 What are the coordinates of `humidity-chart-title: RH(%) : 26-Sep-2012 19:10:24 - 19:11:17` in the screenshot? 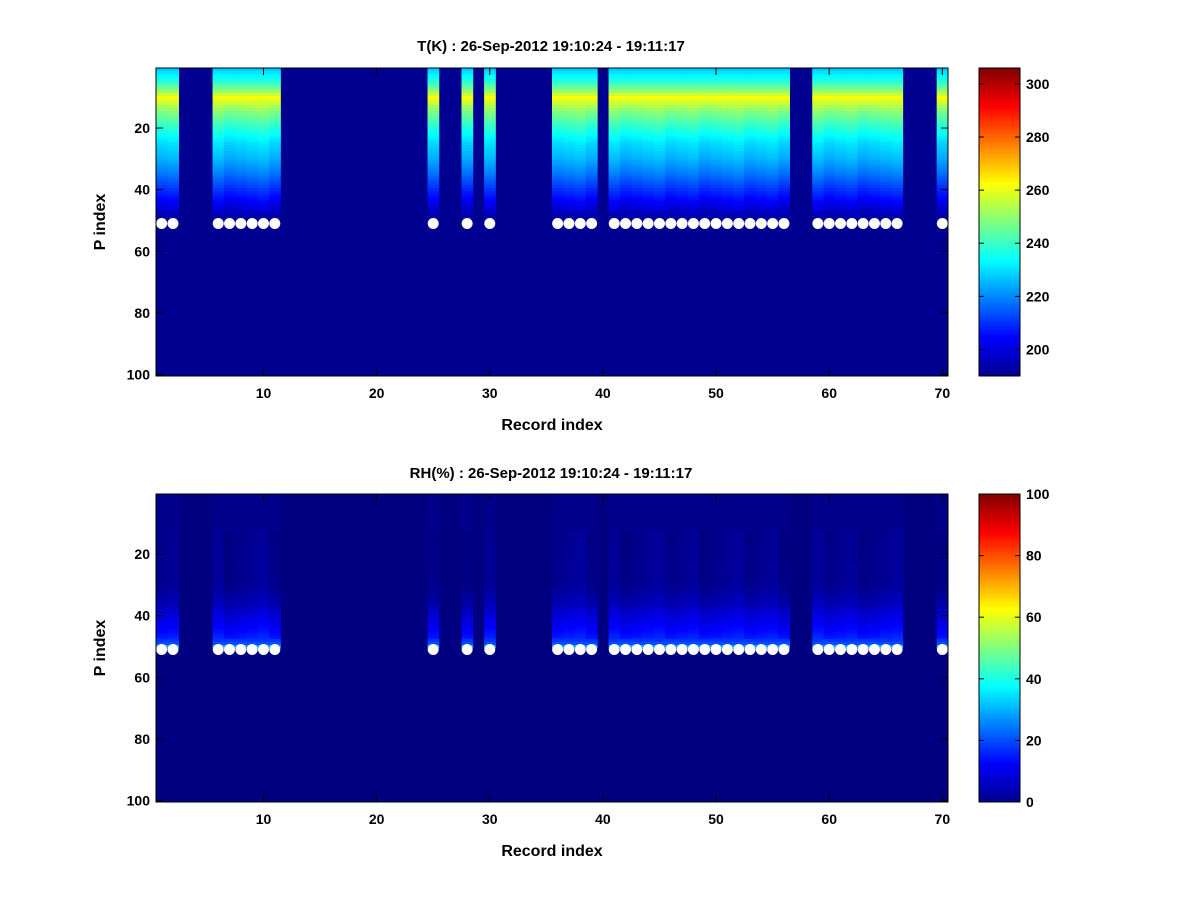 It's located at (551, 473).